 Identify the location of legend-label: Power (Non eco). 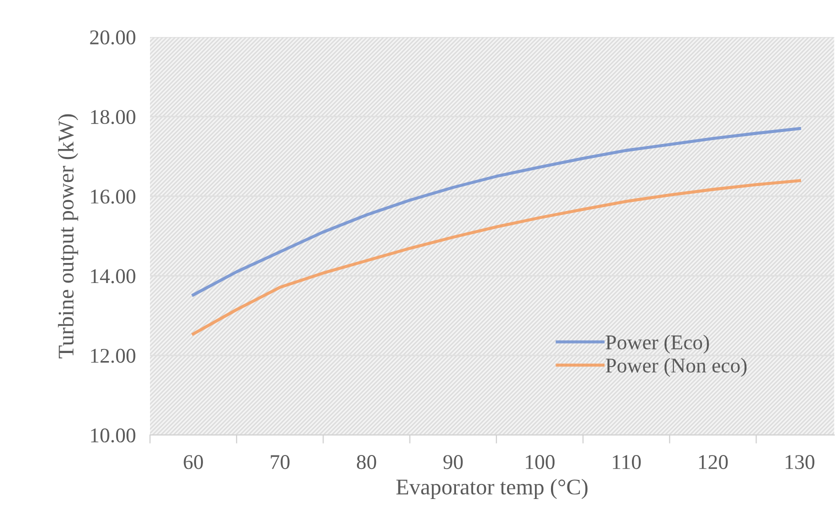
(676, 367).